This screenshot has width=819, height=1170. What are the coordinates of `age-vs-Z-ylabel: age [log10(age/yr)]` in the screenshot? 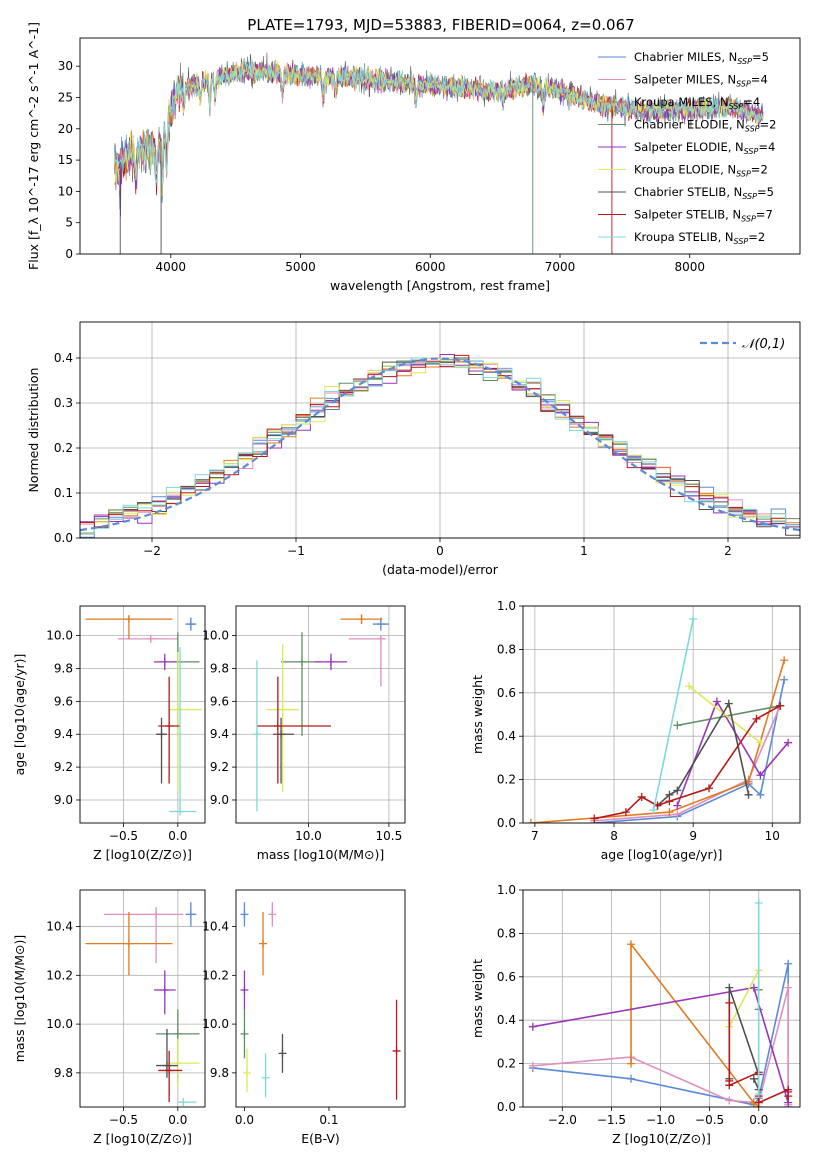 It's located at (19, 715).